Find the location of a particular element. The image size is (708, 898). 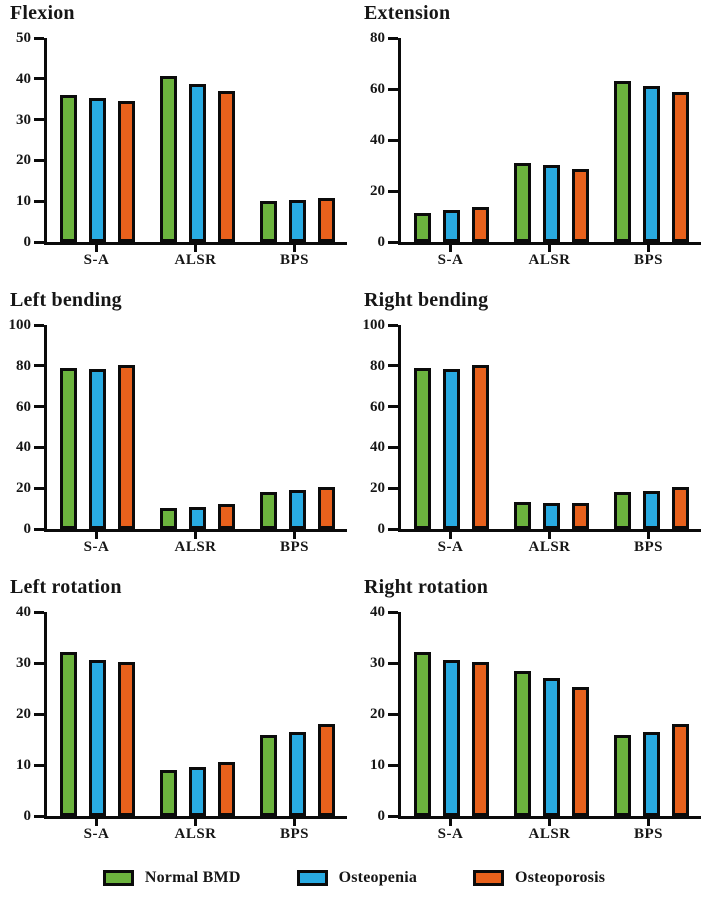

y-tick-label: 40 is located at coordinates (23, 447).